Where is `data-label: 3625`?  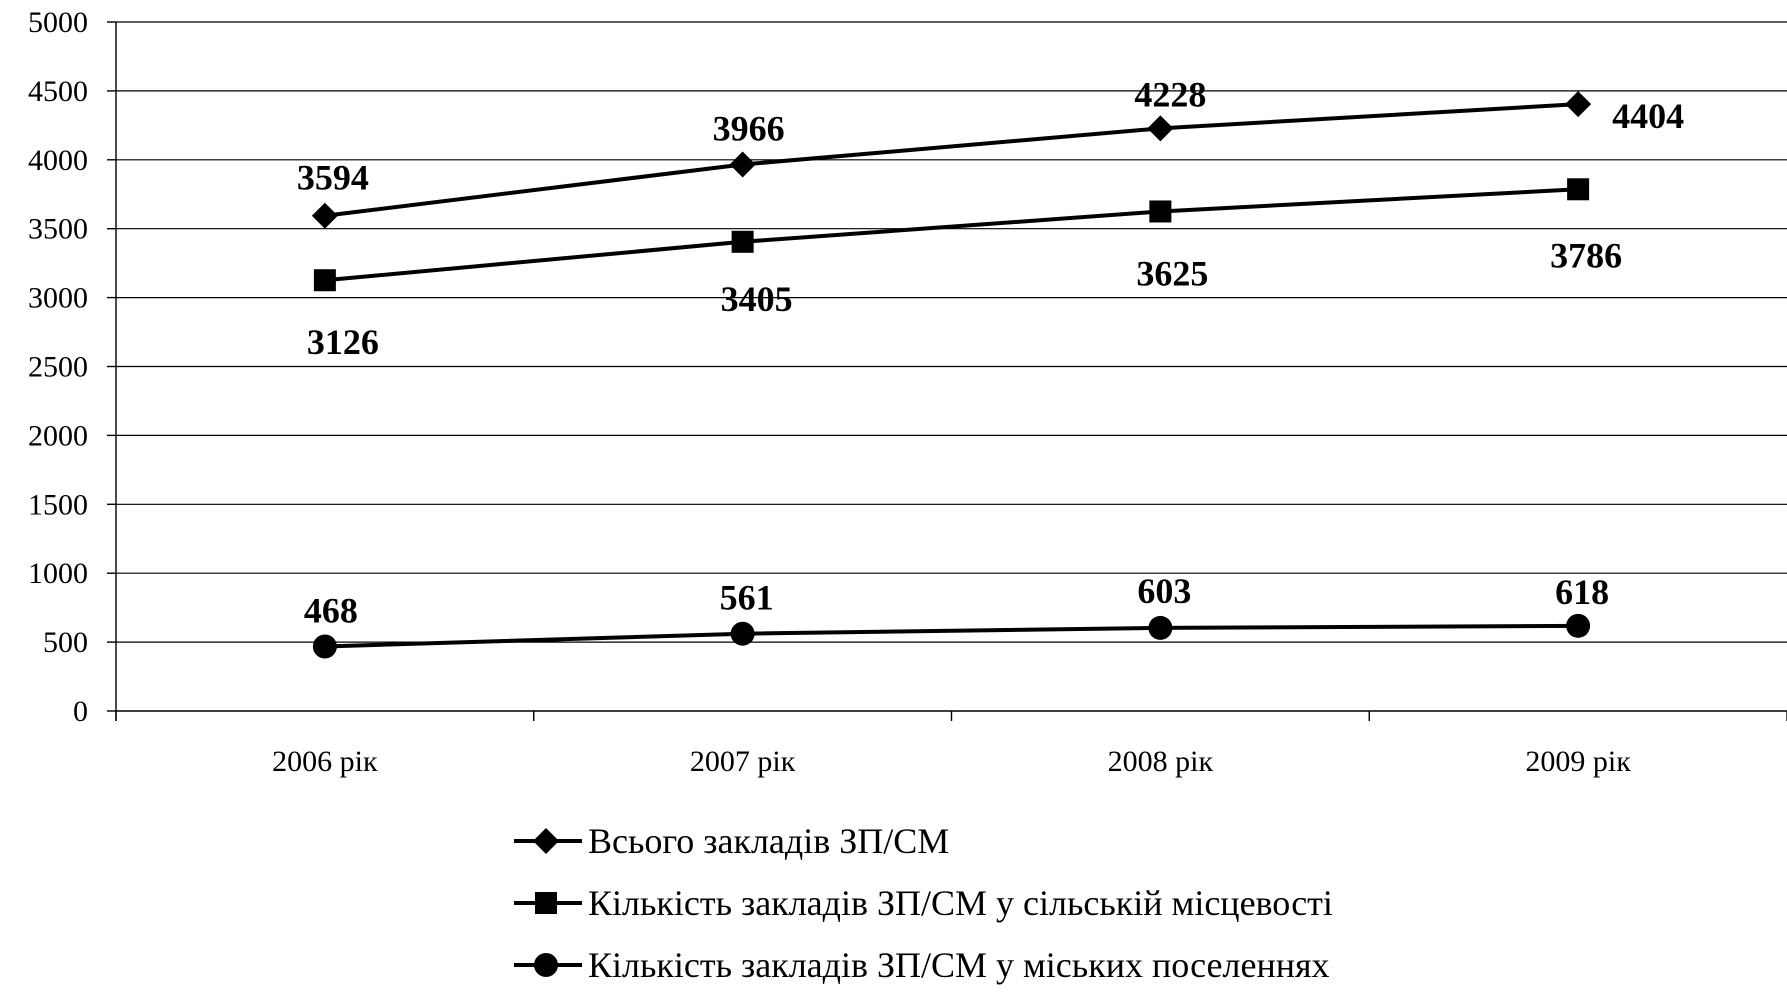
data-label: 3625 is located at coordinates (1172, 273).